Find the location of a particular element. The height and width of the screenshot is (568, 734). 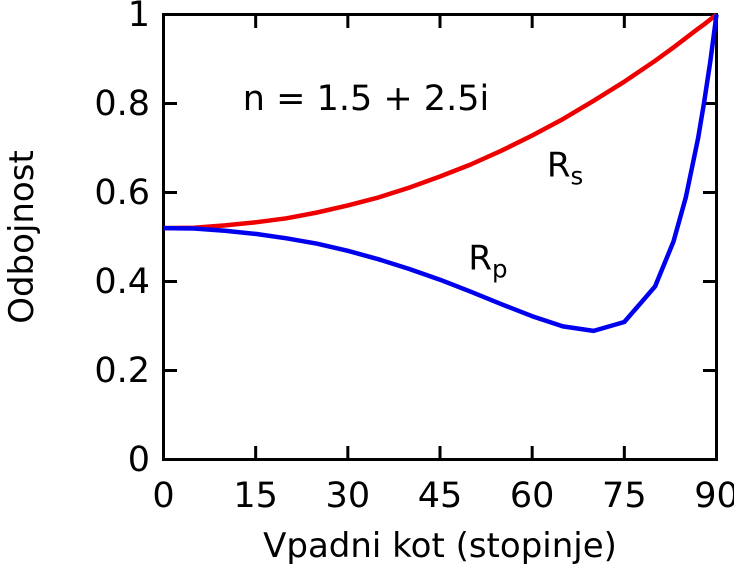

x-tick-label: 15 is located at coordinates (255, 496).